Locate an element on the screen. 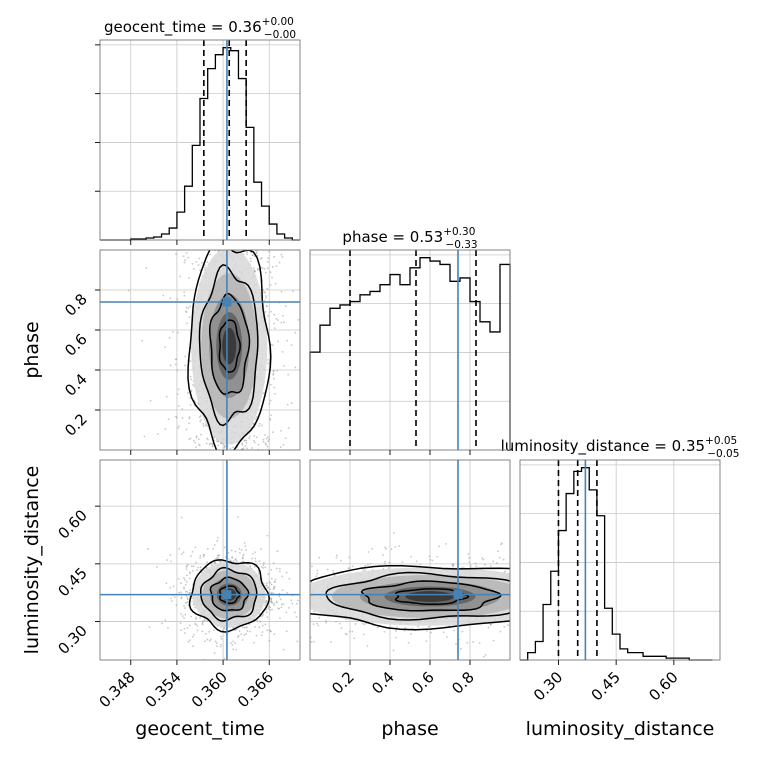  density-phase_vs_geocent_time is located at coordinates (200, 350).